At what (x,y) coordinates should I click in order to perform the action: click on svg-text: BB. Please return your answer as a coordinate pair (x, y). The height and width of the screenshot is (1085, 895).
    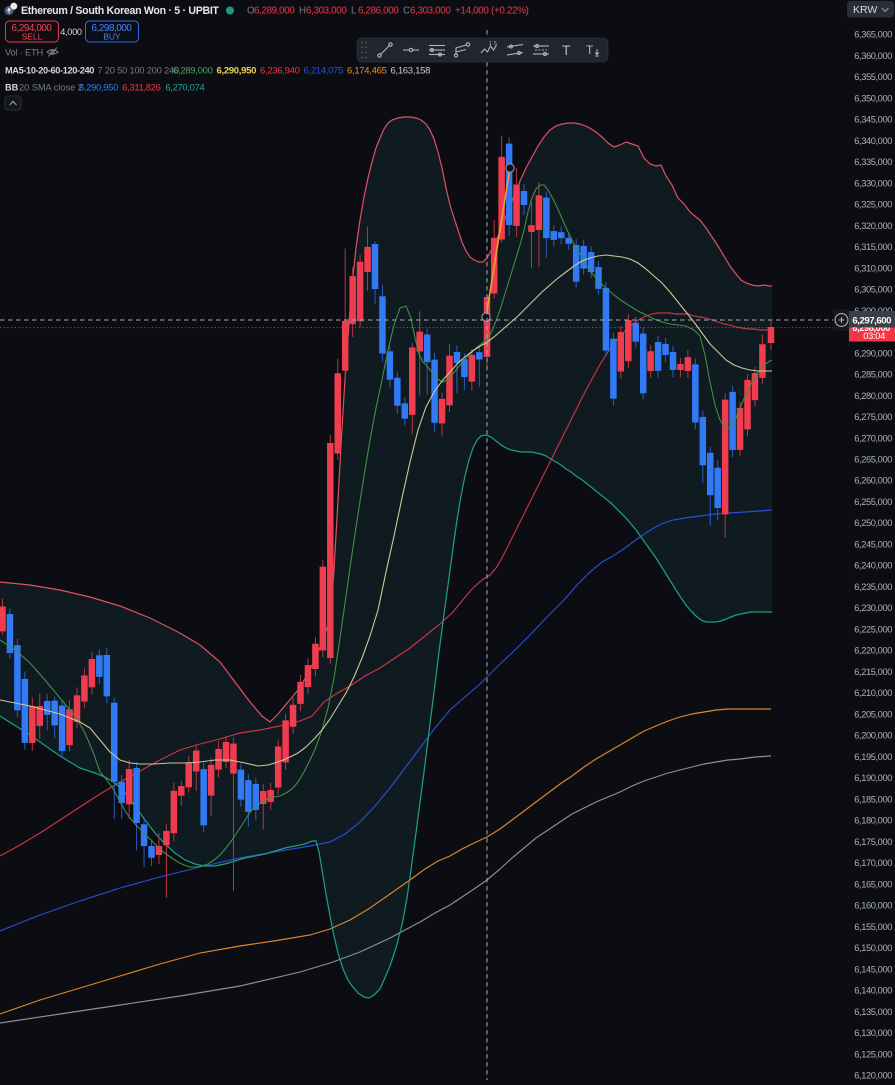
    Looking at the image, I should click on (12, 88).